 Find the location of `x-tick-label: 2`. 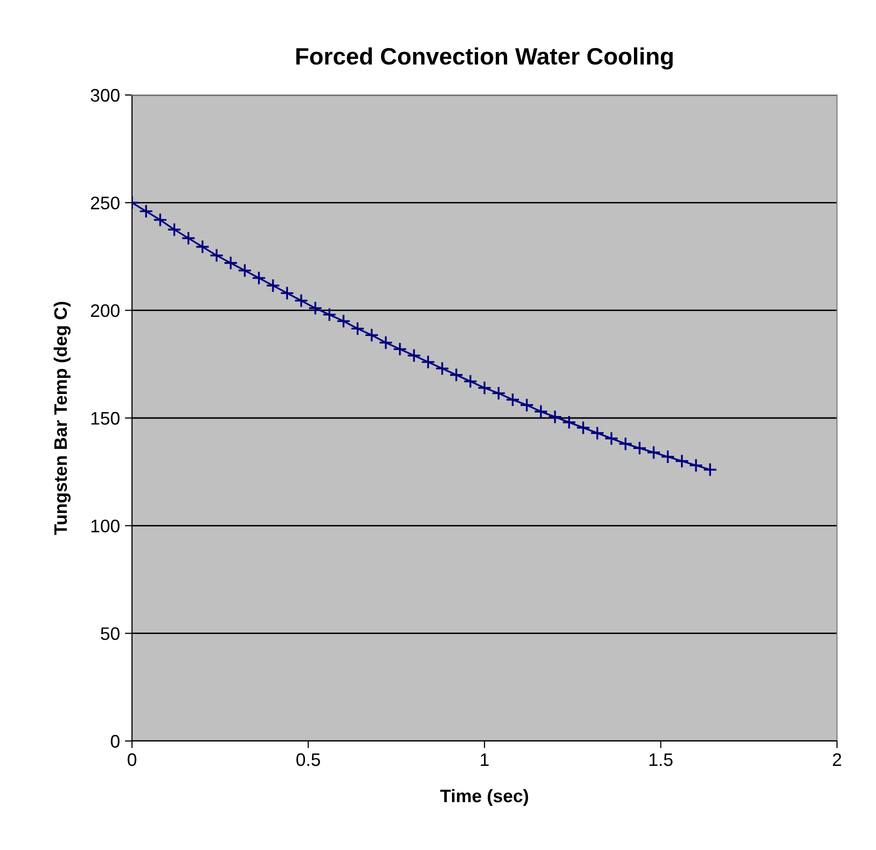

x-tick-label: 2 is located at coordinates (837, 759).